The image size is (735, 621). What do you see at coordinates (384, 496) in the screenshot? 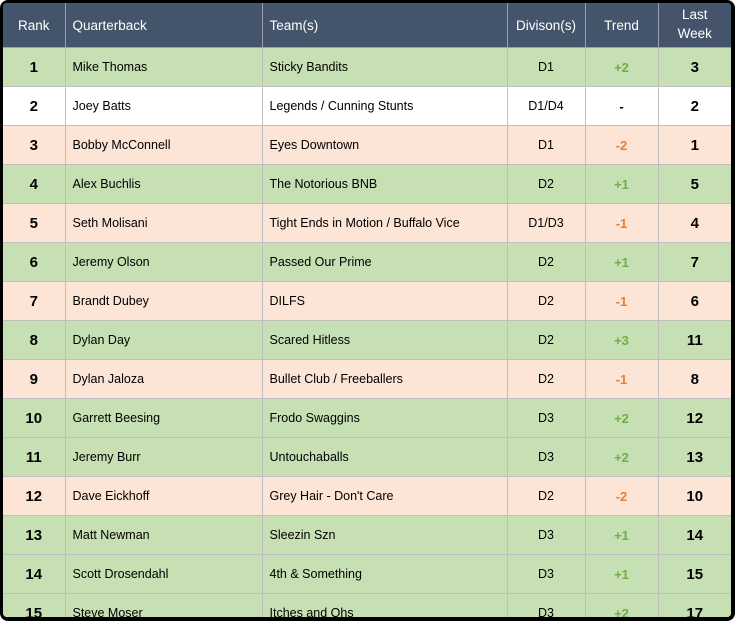
I see `teams-cell: Grey Hair - Don't Care` at bounding box center [384, 496].